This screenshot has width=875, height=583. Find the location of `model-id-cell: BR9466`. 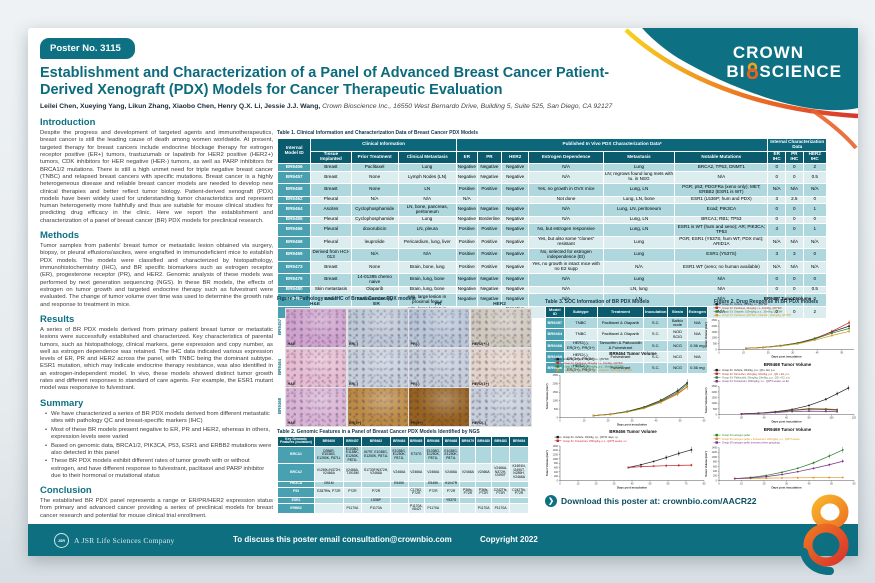

model-id-cell: BR9466 is located at coordinates (294, 230).